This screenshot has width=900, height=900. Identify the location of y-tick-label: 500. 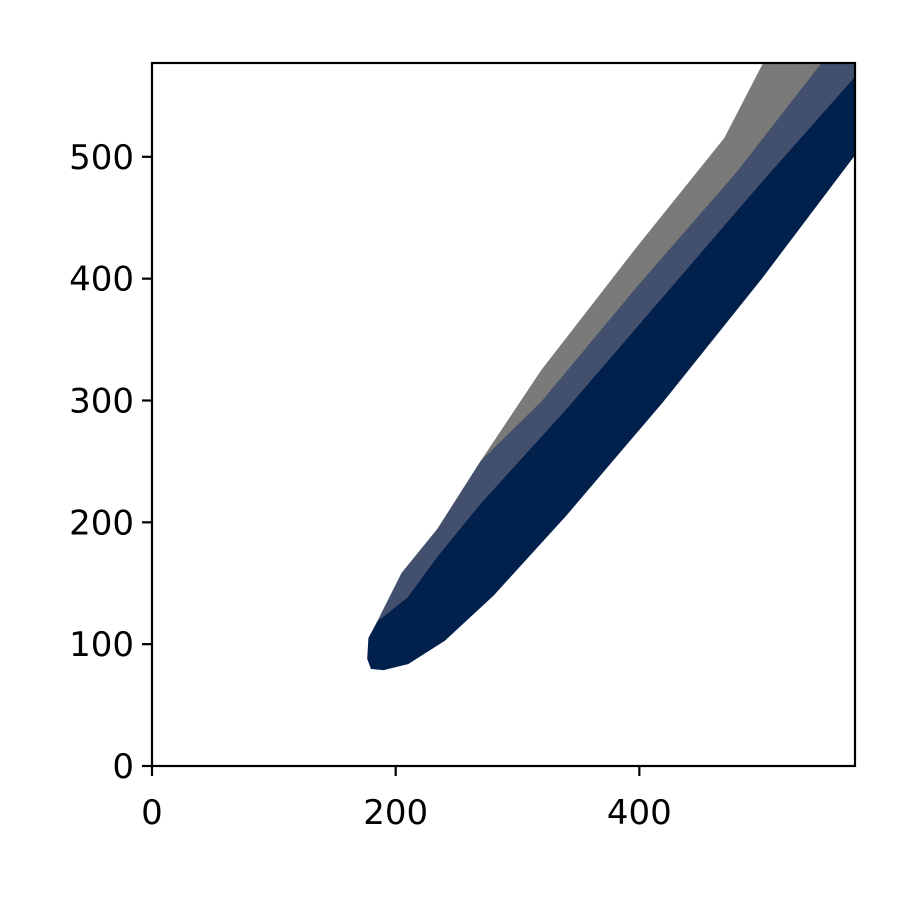
(101, 158).